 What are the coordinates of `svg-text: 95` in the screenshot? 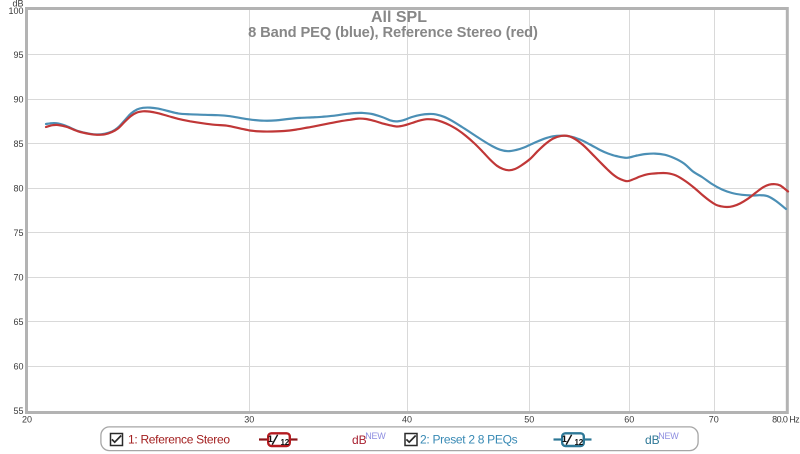 It's located at (18, 55).